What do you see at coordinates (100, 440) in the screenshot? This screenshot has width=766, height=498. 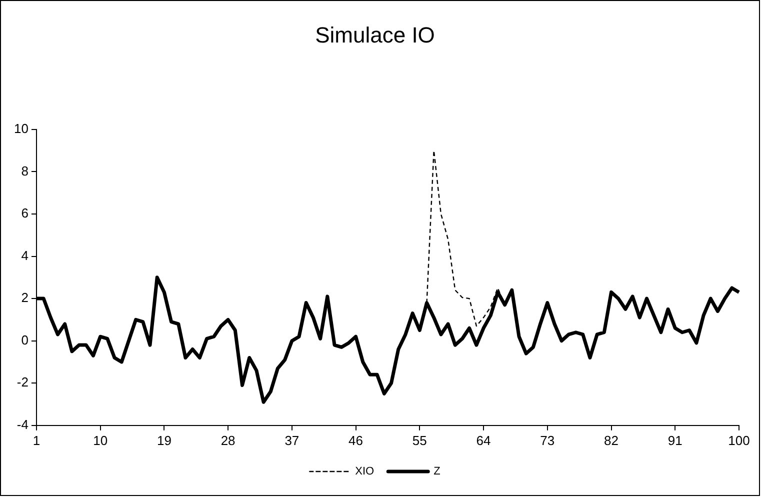 I see `x-tick-label: 10` at bounding box center [100, 440].